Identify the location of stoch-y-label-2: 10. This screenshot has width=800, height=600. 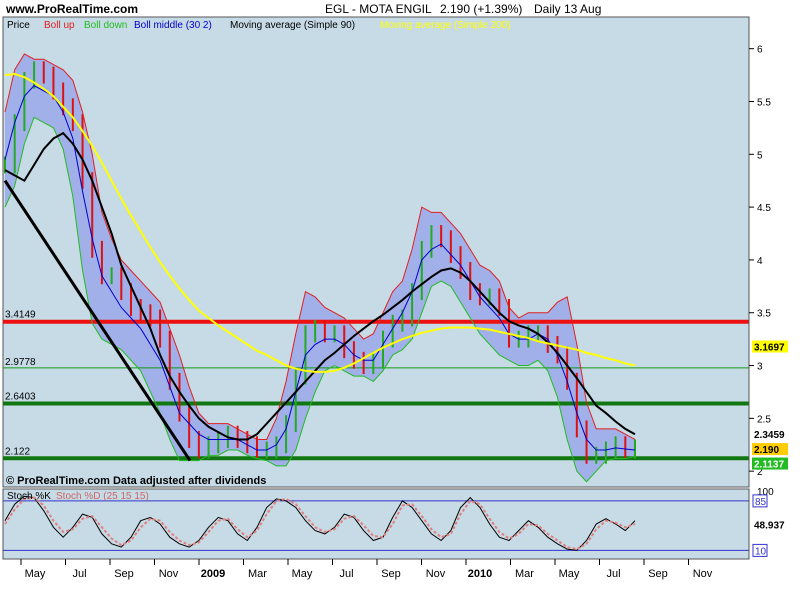
(761, 551).